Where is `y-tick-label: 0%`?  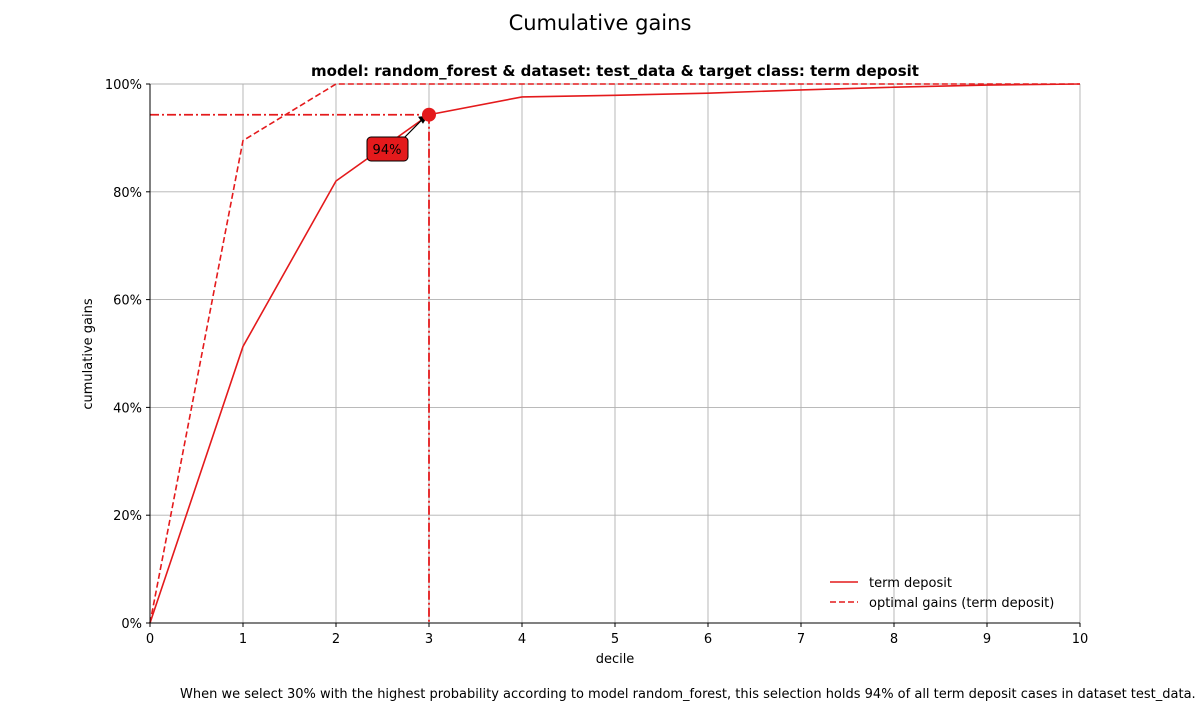
y-tick-label: 0% is located at coordinates (131, 624).